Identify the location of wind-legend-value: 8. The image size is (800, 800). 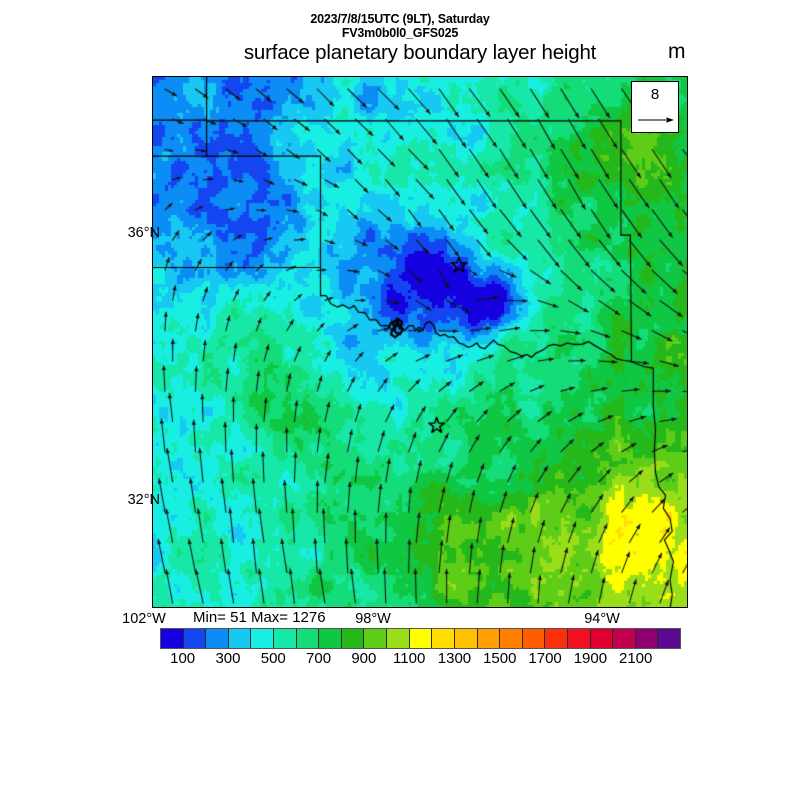
(655, 94).